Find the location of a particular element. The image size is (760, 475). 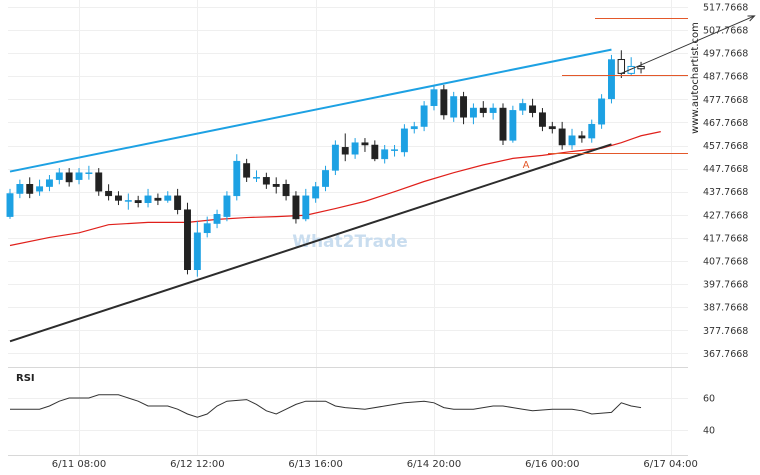

price-tick-label: 377.7668 is located at coordinates (725, 331).